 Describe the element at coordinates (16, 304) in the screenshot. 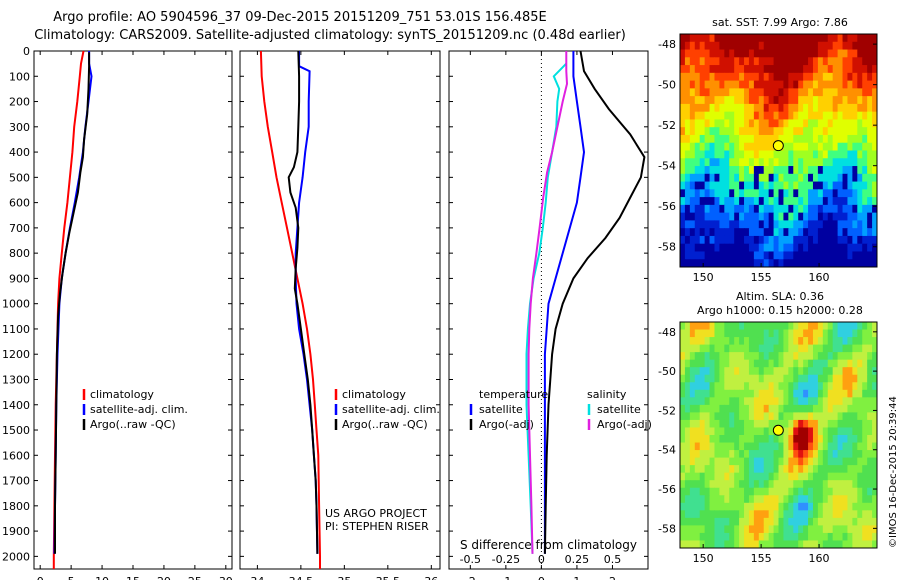

I see `y-tick-label: 1000` at that location.